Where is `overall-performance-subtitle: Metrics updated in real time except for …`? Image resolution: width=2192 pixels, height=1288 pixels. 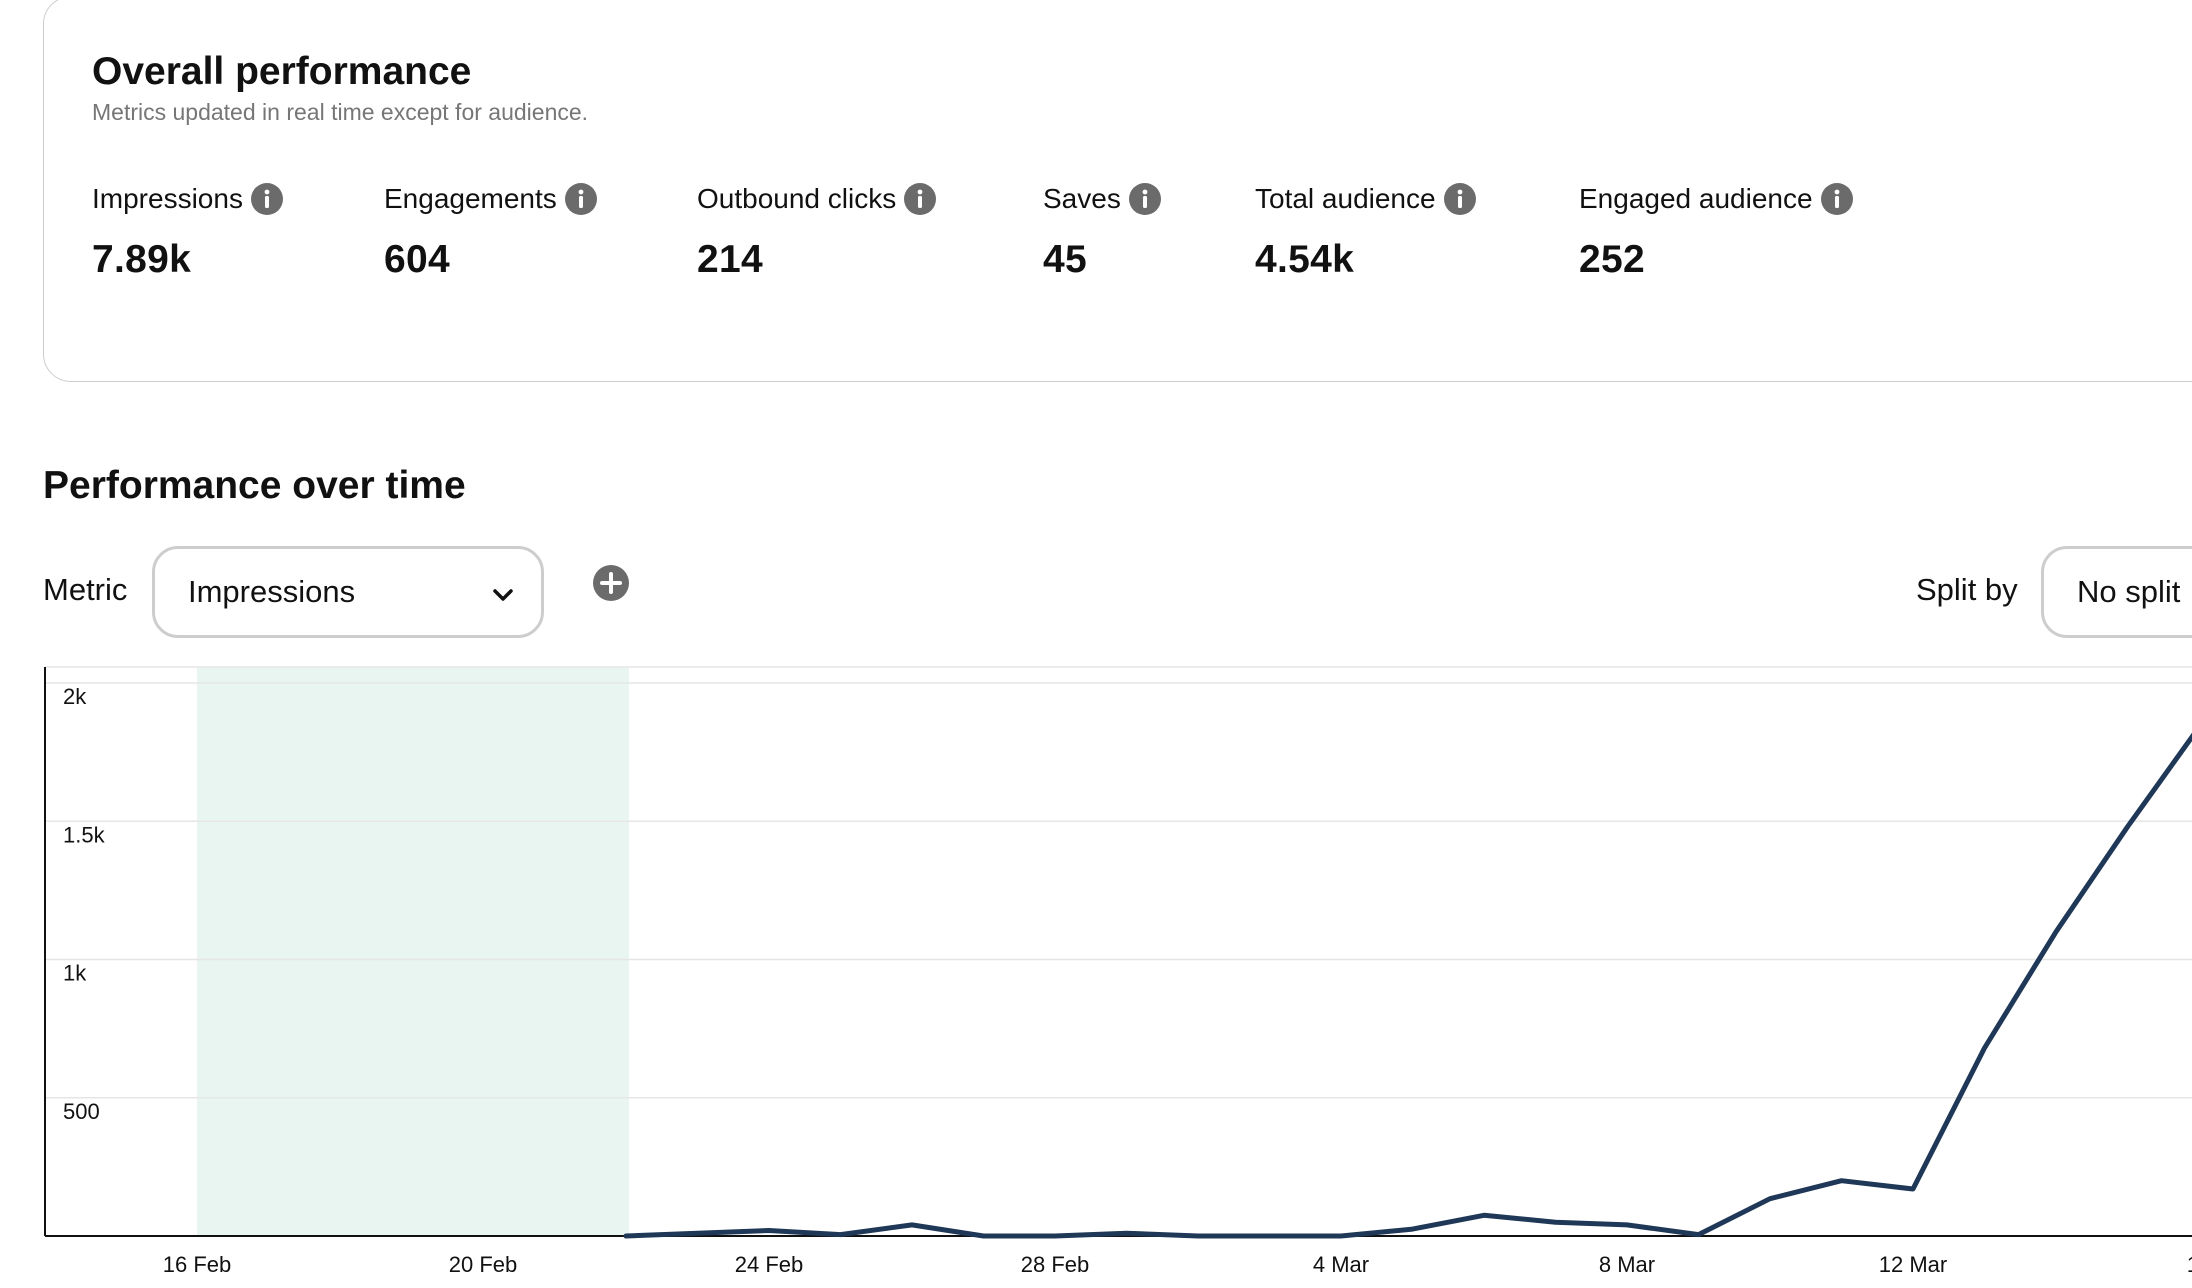 overall-performance-subtitle: Metrics updated in real time except for … is located at coordinates (340, 112).